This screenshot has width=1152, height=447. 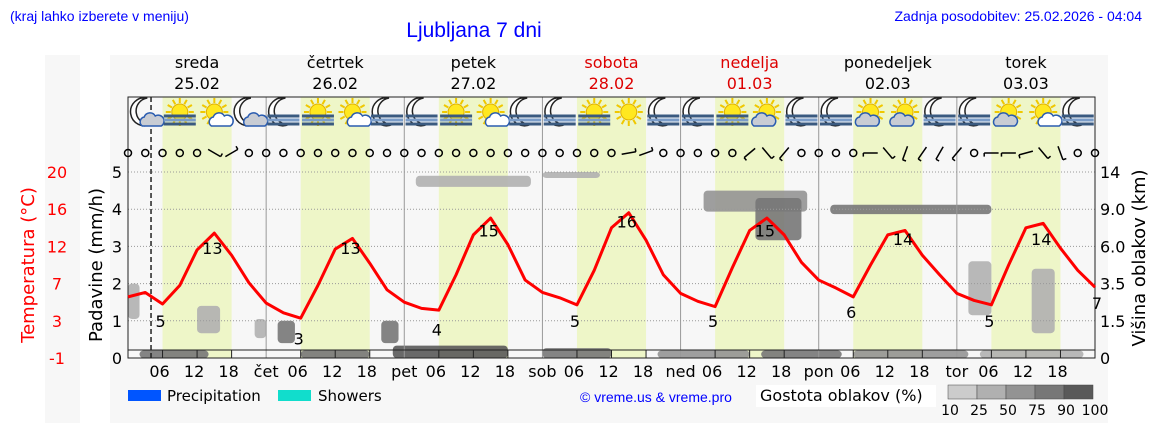 What do you see at coordinates (1110, 172) in the screenshot?
I see `cloud-height-tick: 14` at bounding box center [1110, 172].